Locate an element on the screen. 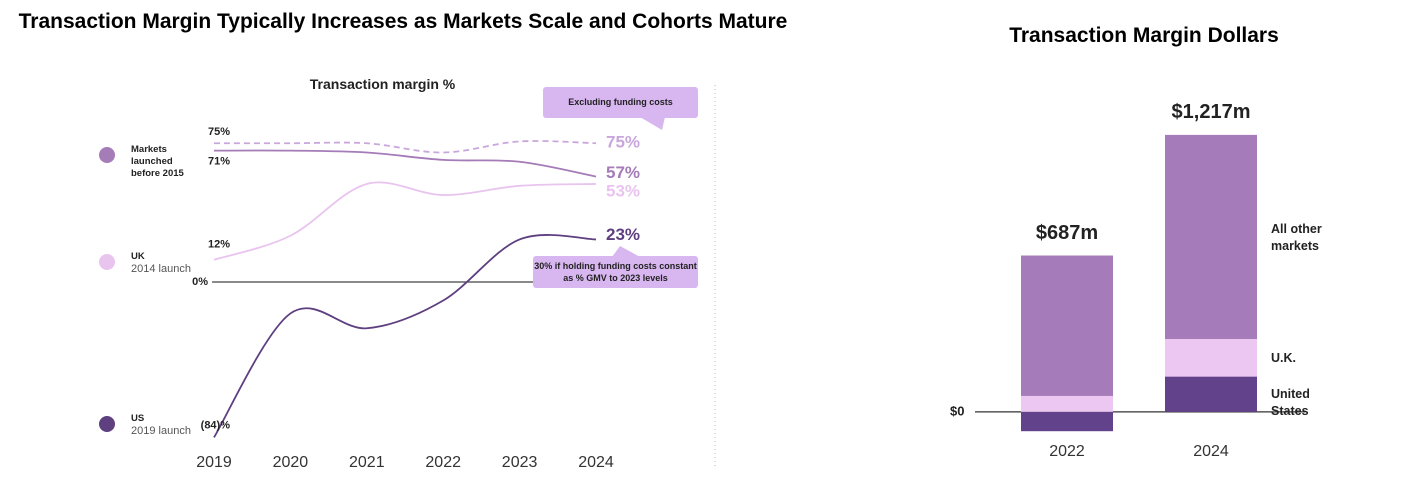 Image resolution: width=1402 pixels, height=484 pixels. legend-label: Markets launched before 2015 is located at coordinates (157, 161).